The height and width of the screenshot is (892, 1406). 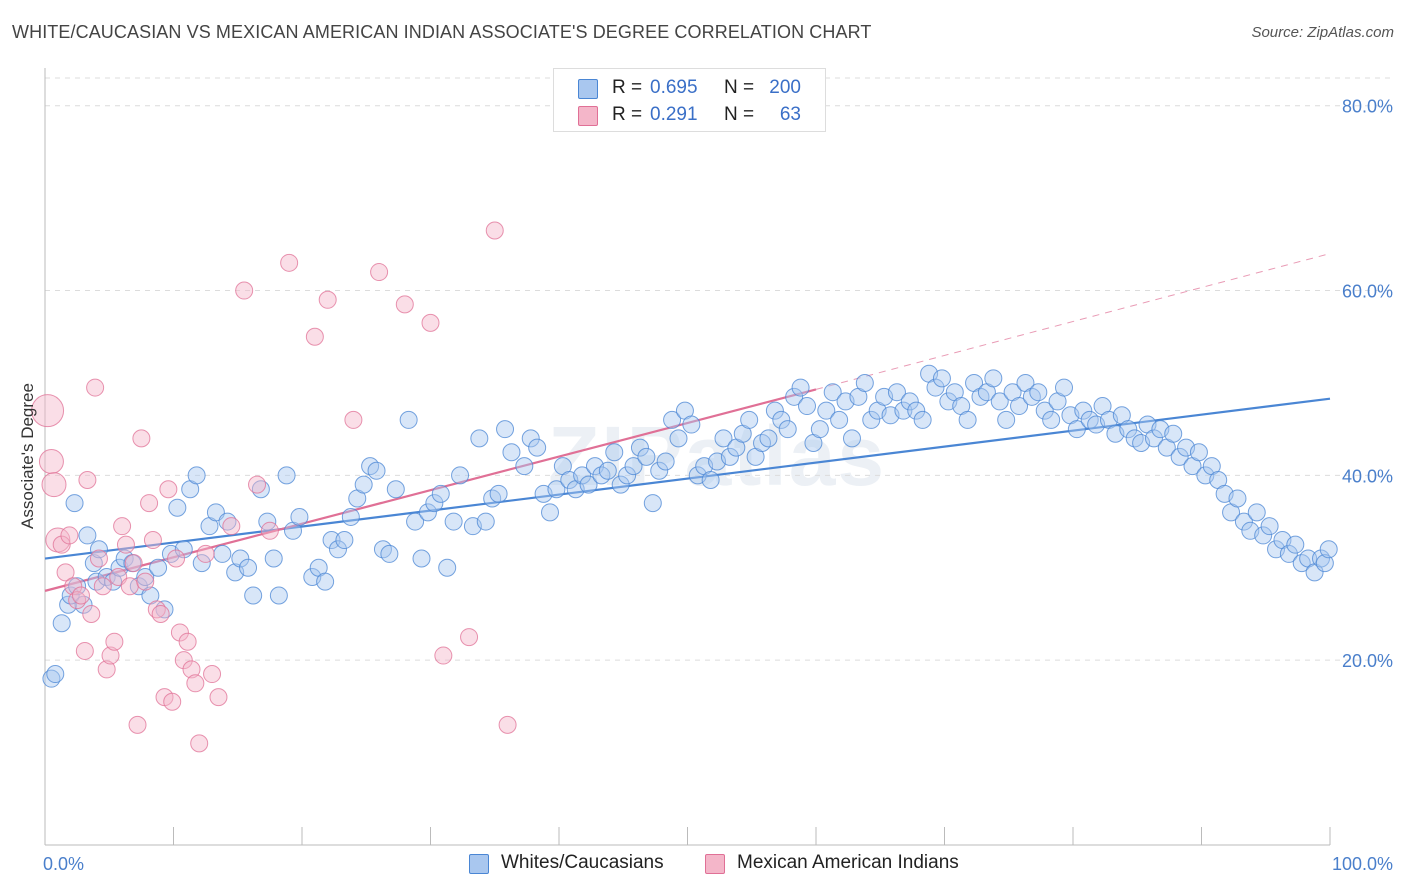 What do you see at coordinates (1367, 107) in the screenshot?
I see `y-tick-label: 80.0%` at bounding box center [1367, 107].